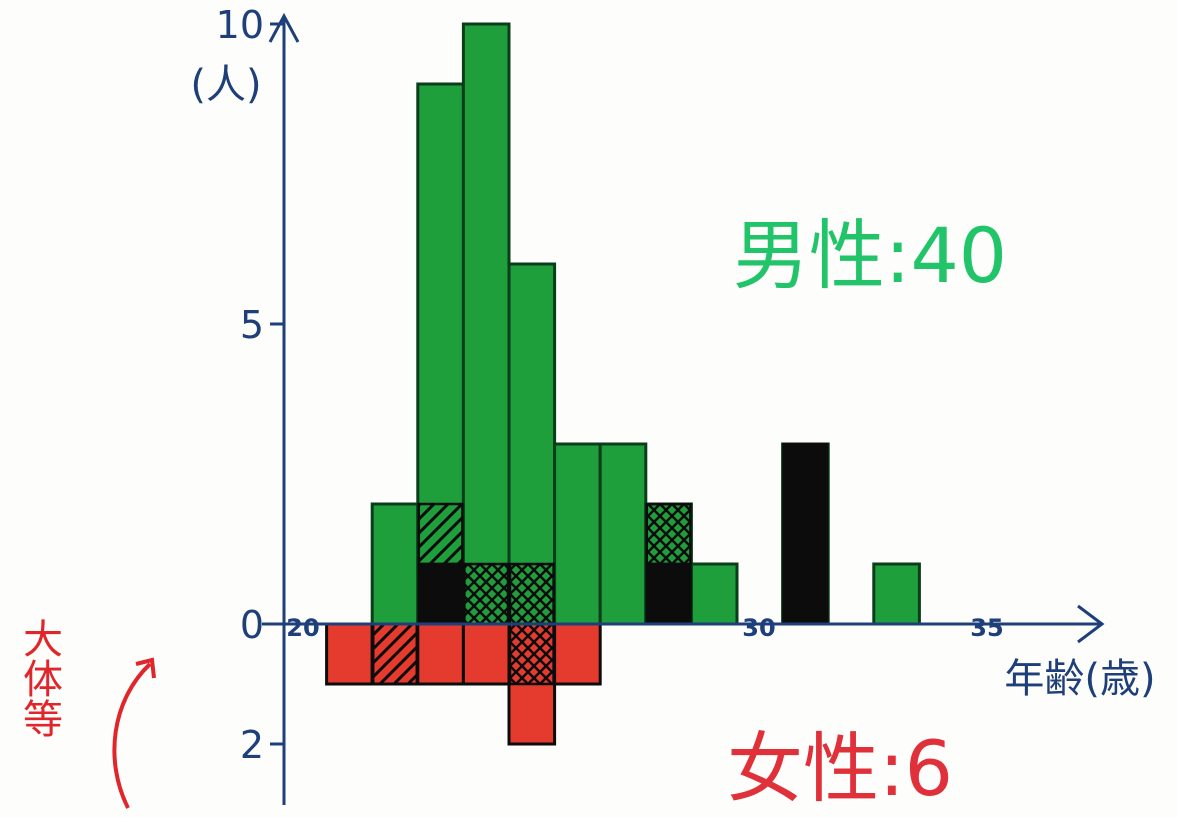 Image resolution: width=1177 pixels, height=817 pixels. I want to click on male-count-annotation: 男性:40, so click(870, 255).